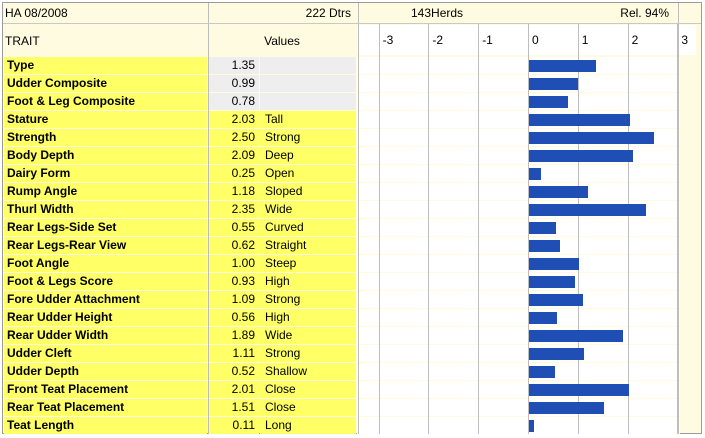  Describe the element at coordinates (233, 137) in the screenshot. I see `trait-value: 2.50` at that location.